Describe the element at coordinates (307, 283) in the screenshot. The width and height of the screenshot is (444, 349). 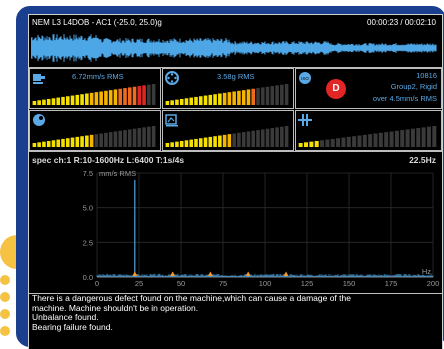
I see `x-tick-label: 125` at that location.